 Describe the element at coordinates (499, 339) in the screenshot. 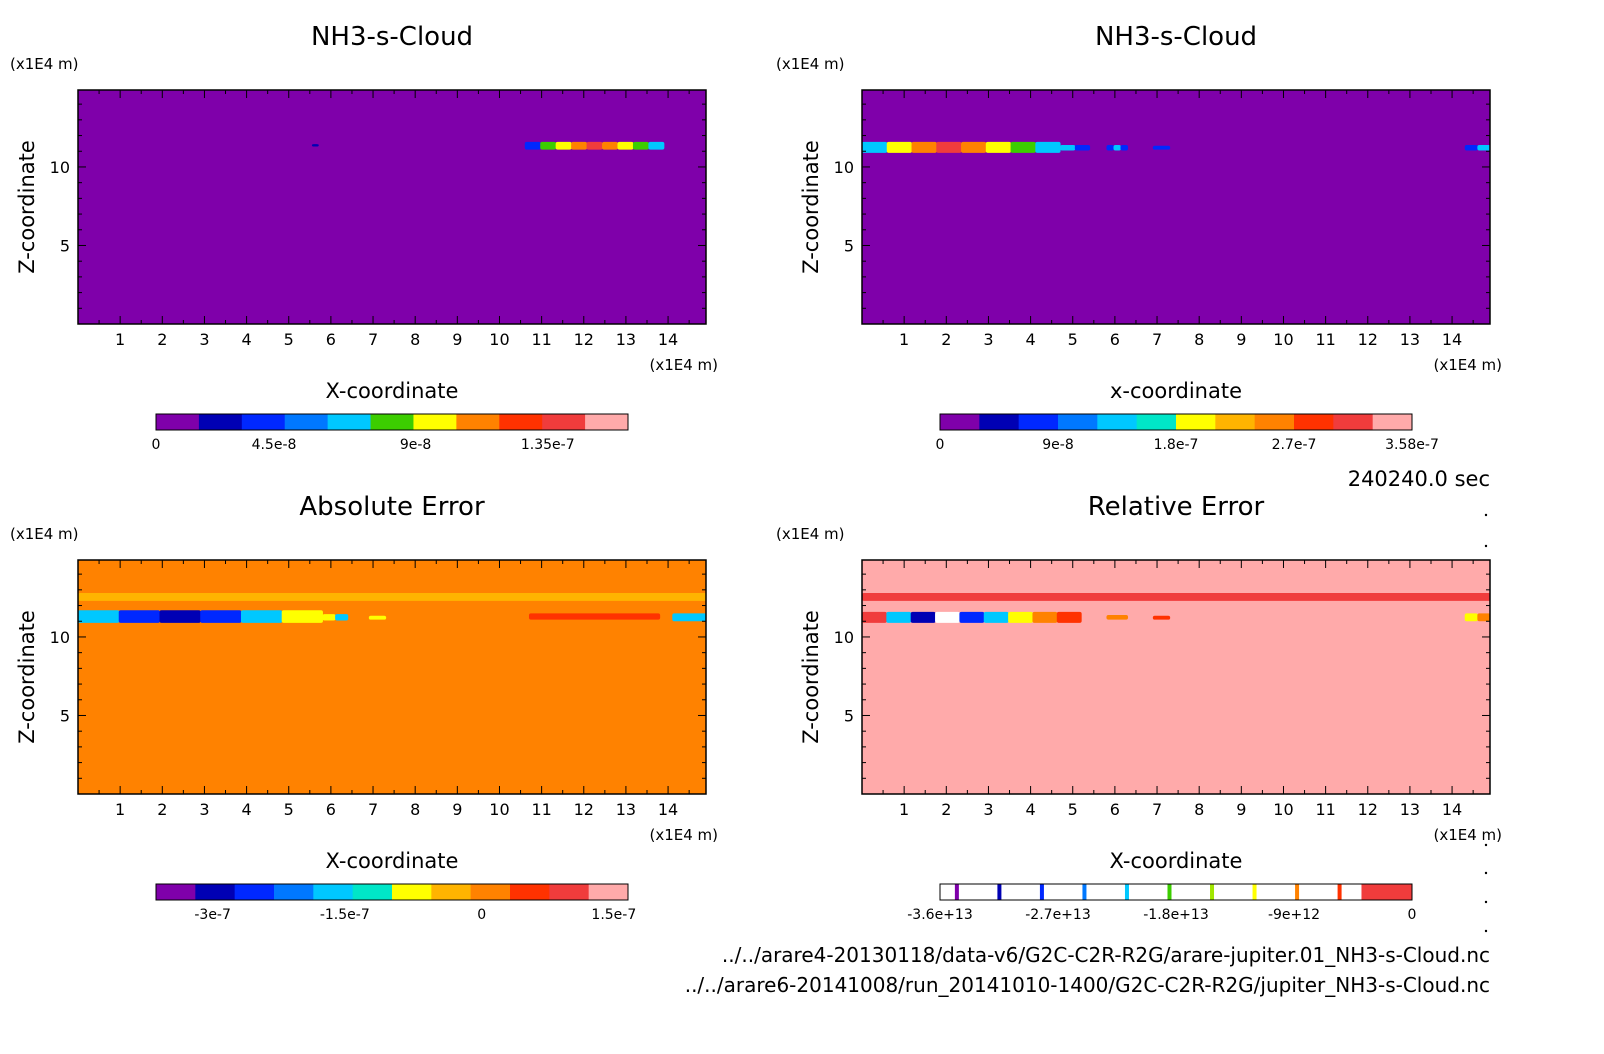

I see `x-tick-label: 10` at that location.